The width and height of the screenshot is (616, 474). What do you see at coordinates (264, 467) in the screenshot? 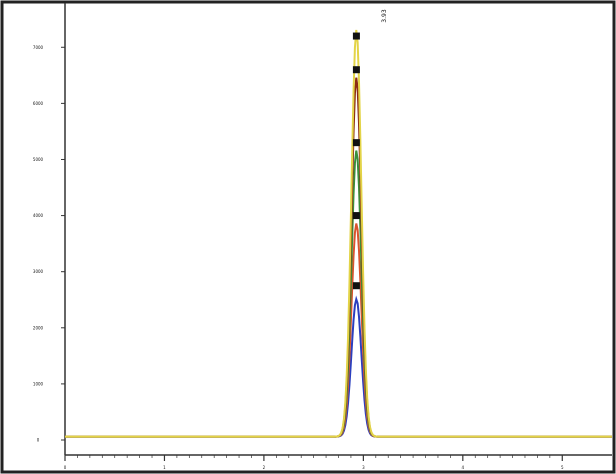
I see `x-tick-label: 2` at bounding box center [264, 467].